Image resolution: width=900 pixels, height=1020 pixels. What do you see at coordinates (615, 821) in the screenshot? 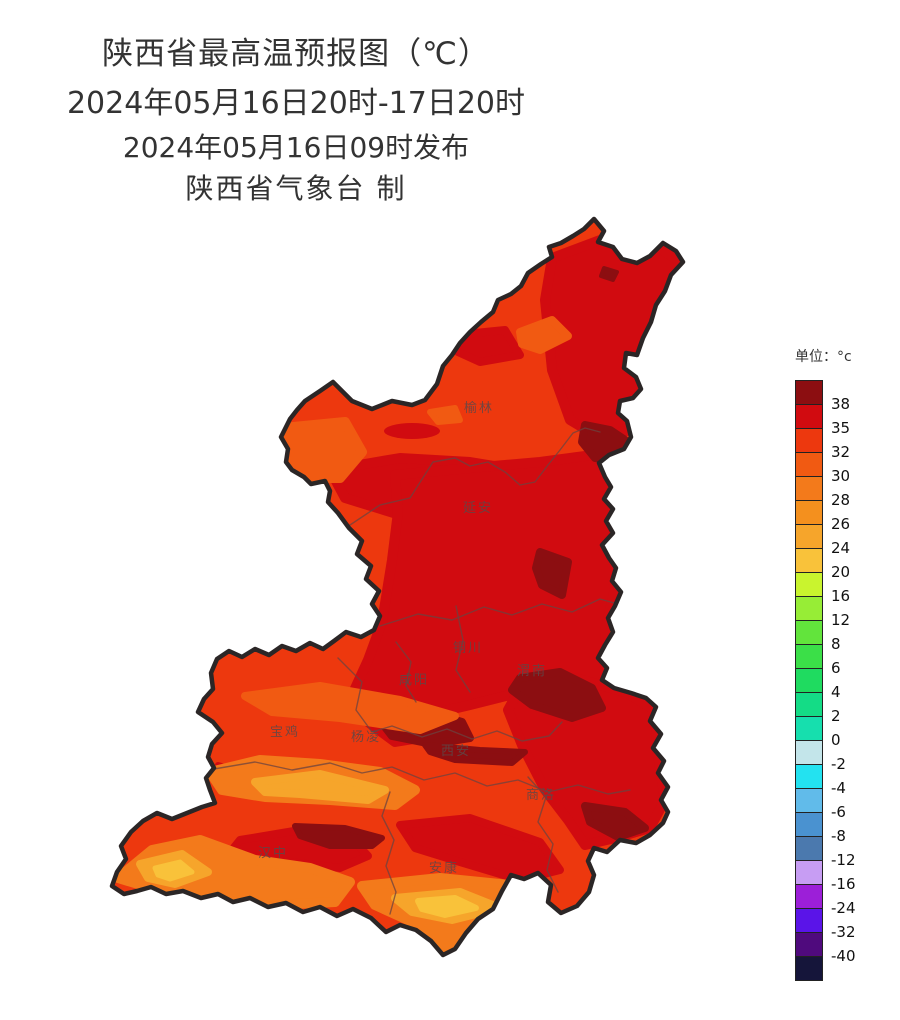
I see `temp-region-hottest-shangluo` at bounding box center [615, 821].